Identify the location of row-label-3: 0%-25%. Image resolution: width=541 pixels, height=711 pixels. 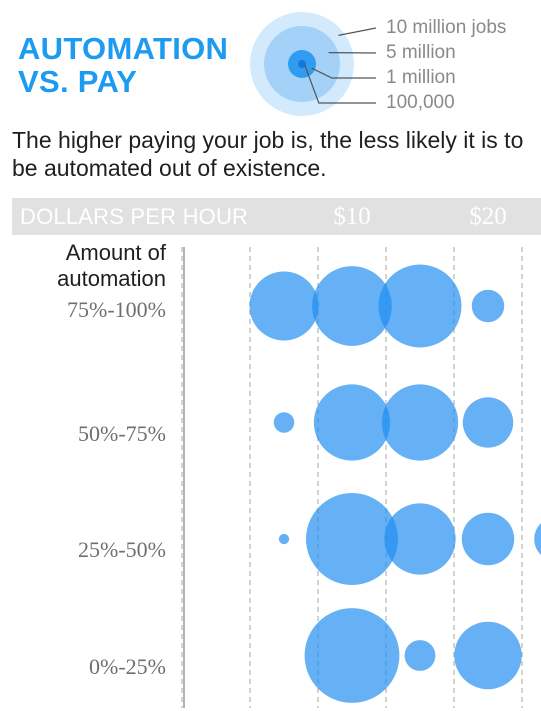
(127, 666).